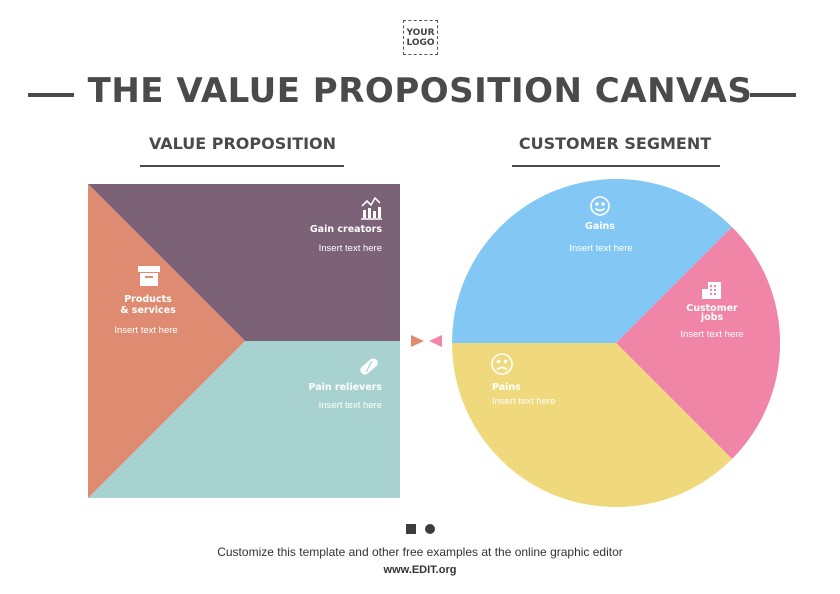 The height and width of the screenshot is (594, 840). I want to click on customer-jobs-title-line-1: Customer, so click(712, 308).